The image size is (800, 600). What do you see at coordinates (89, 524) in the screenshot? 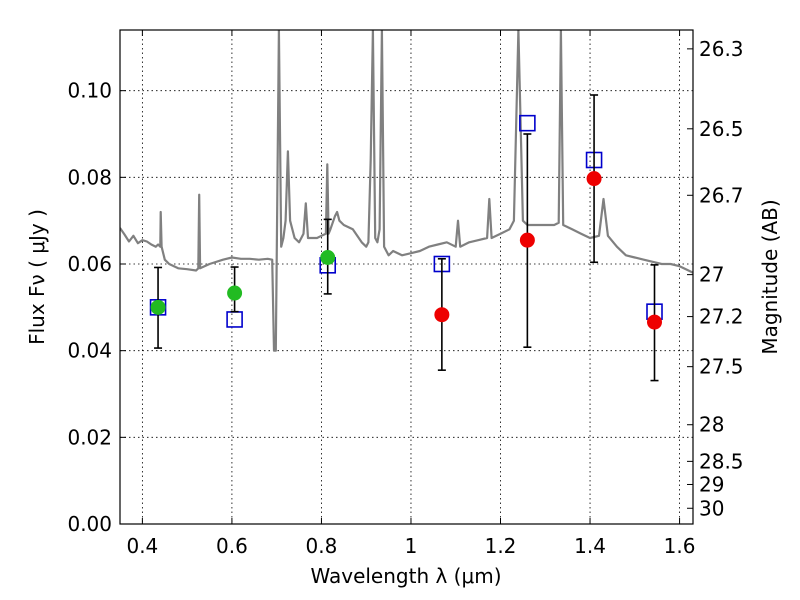
I see `y-tick-label: 0.00` at bounding box center [89, 524].